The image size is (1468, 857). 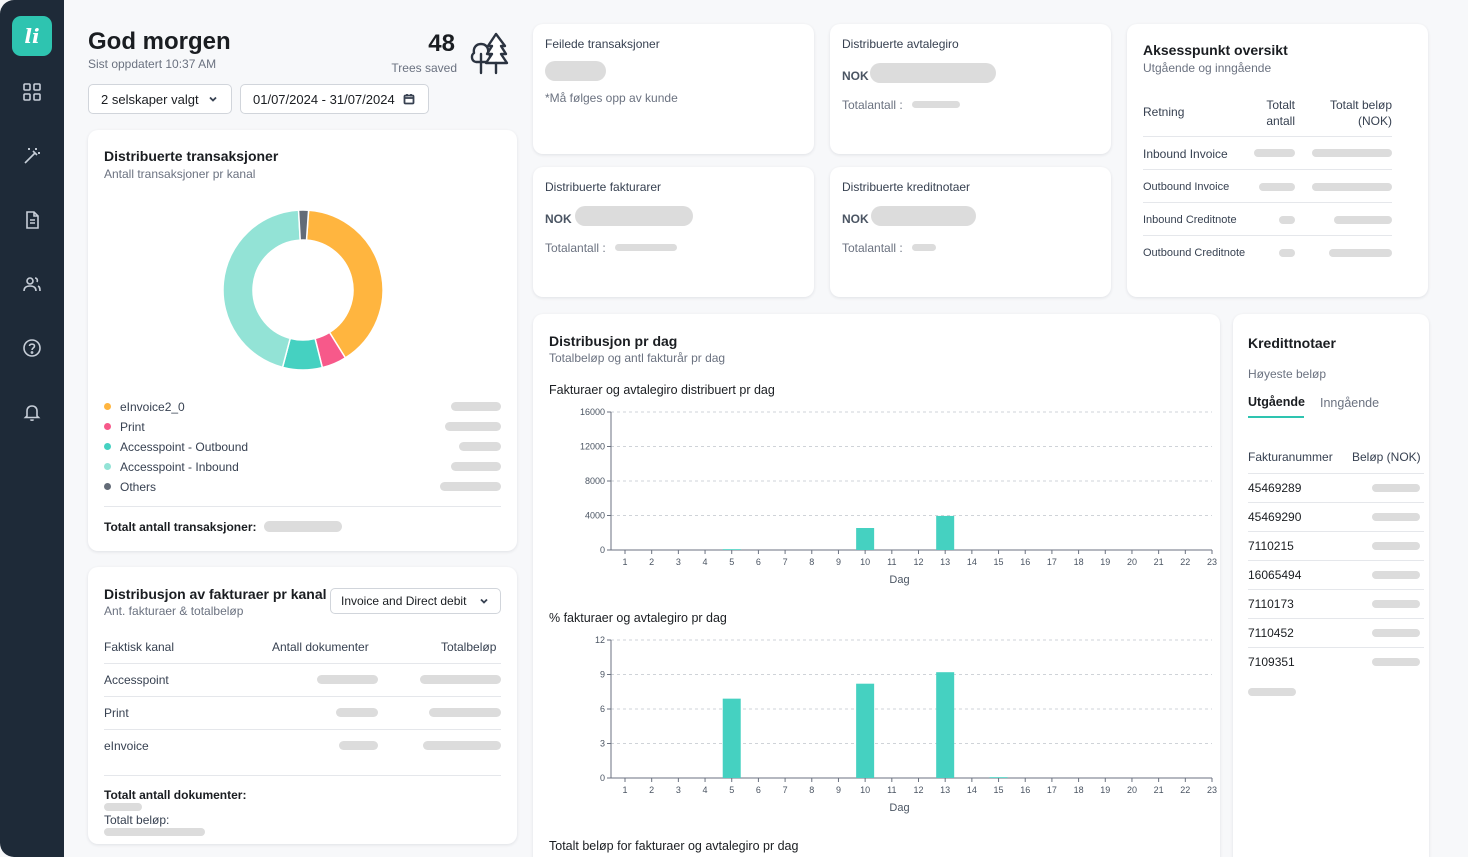 What do you see at coordinates (1276, 417) in the screenshot?
I see `active-tab-indicator` at bounding box center [1276, 417].